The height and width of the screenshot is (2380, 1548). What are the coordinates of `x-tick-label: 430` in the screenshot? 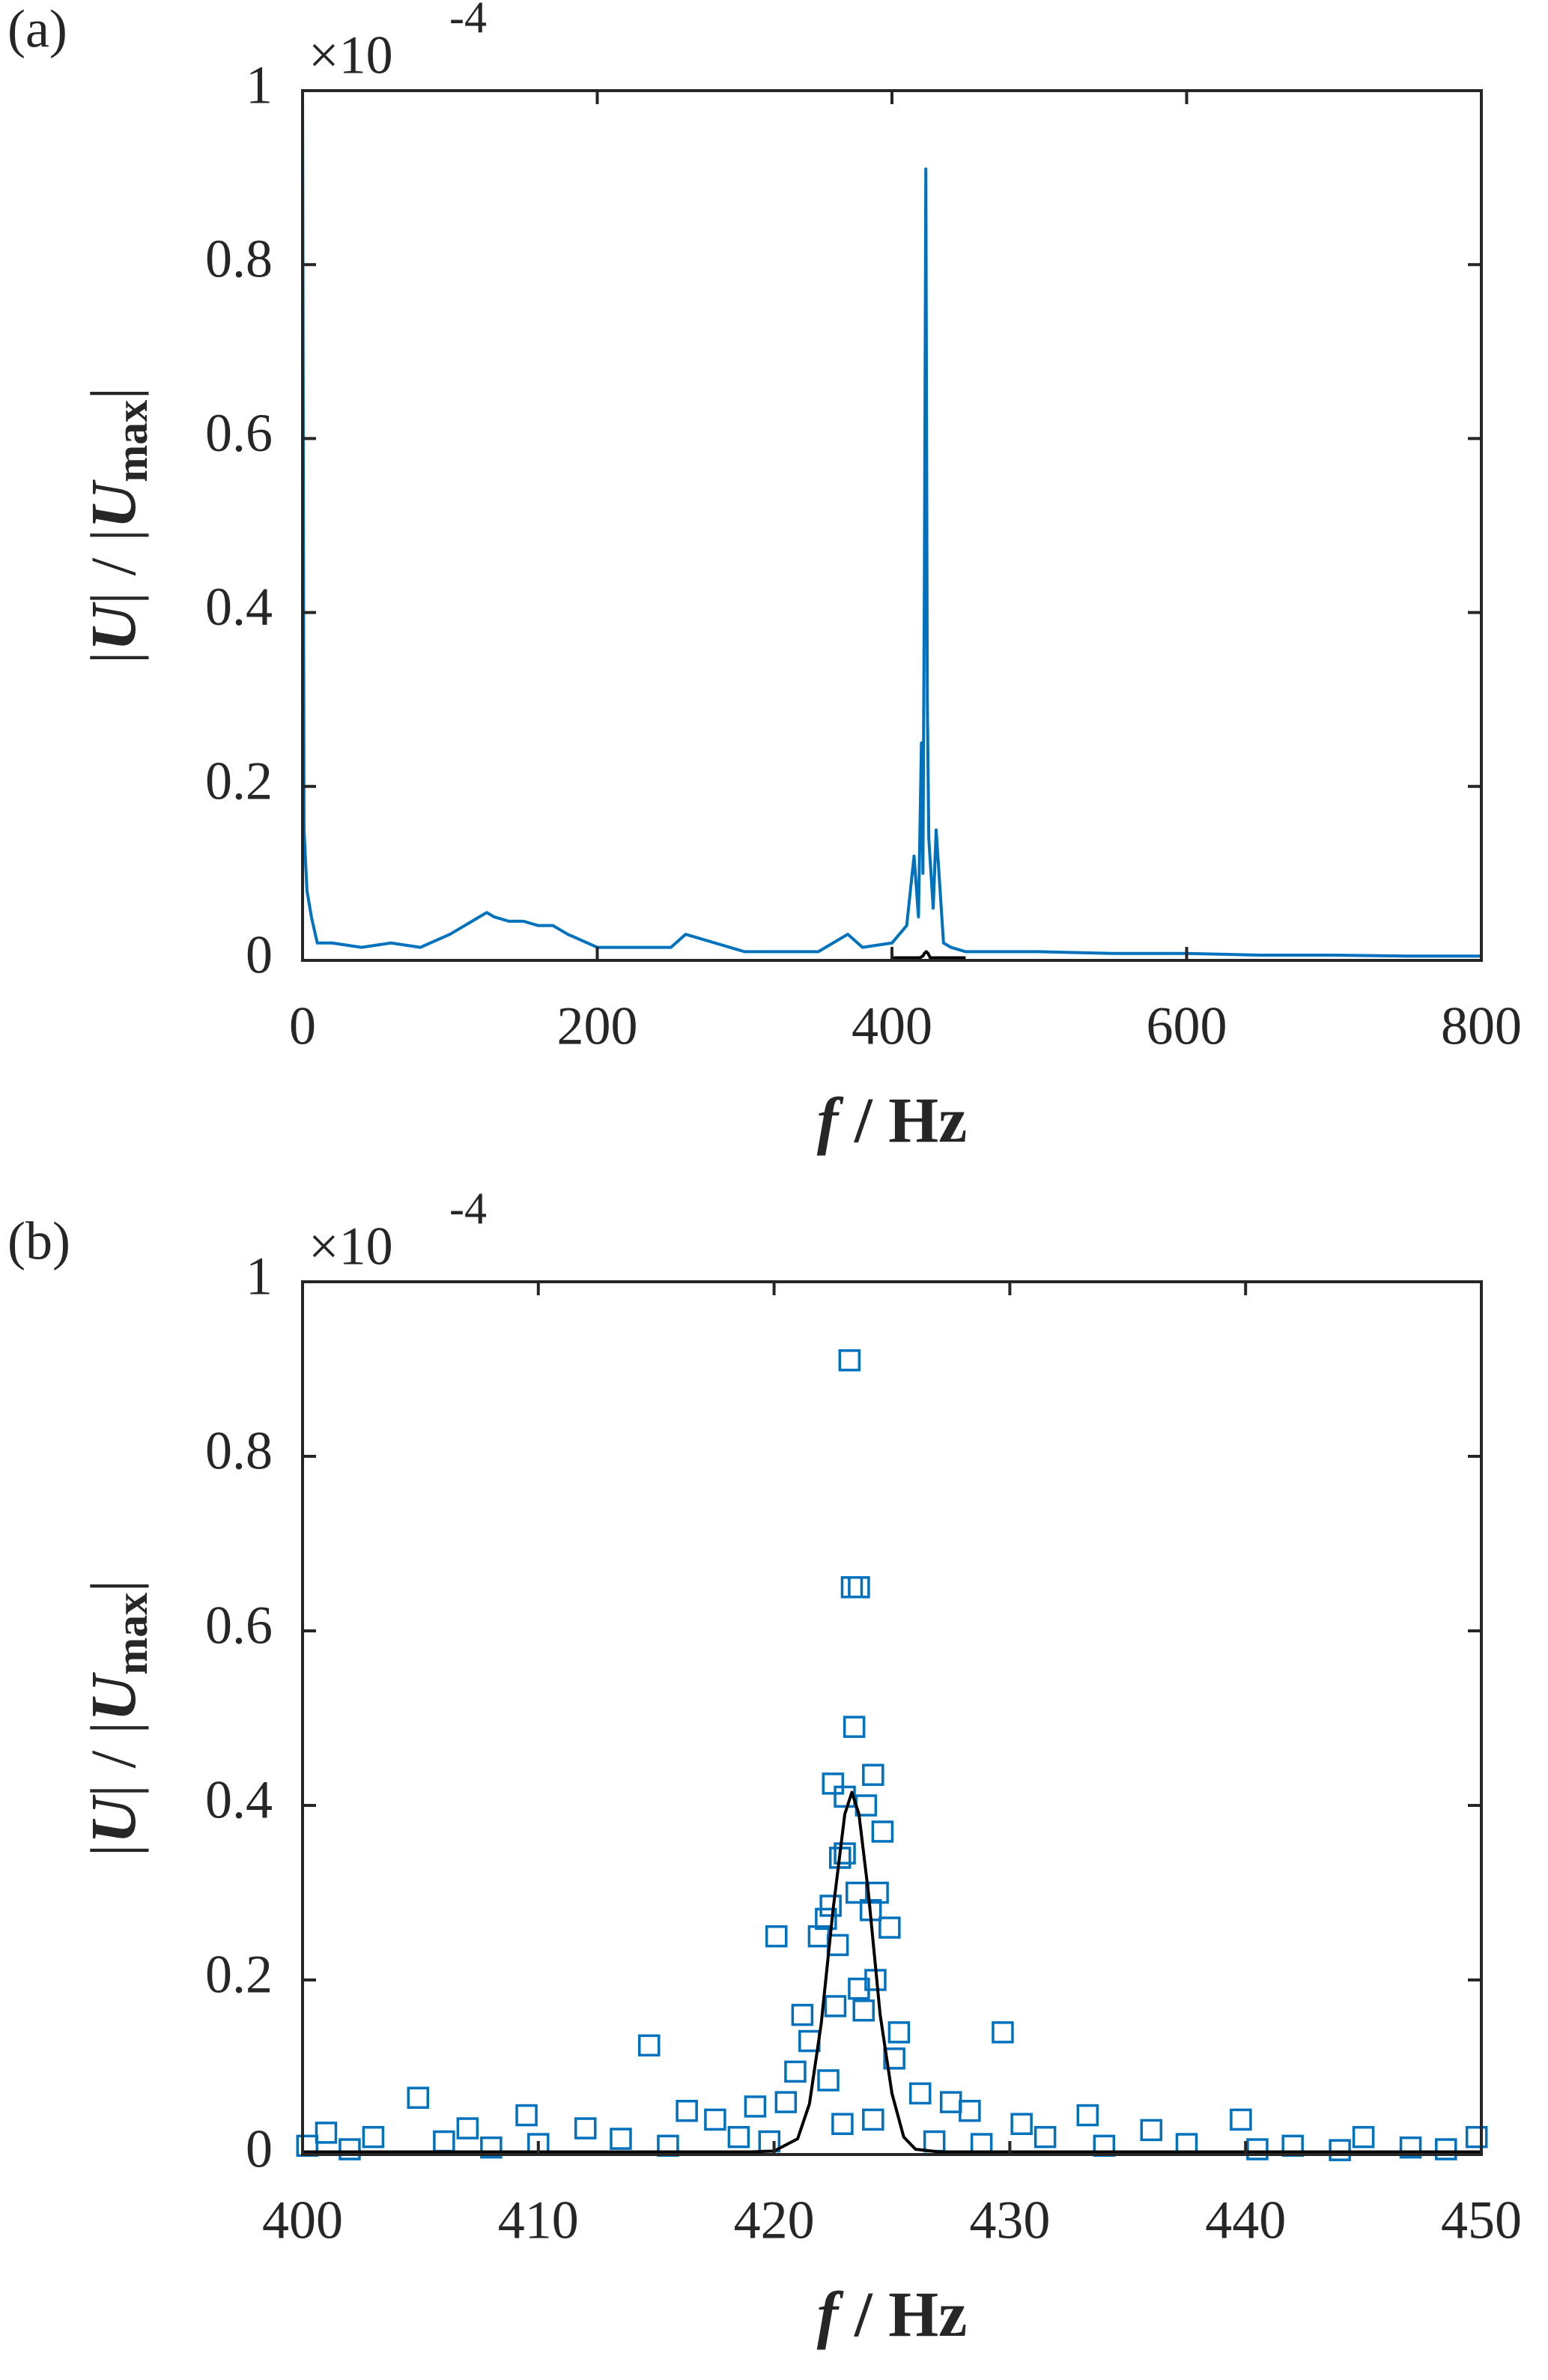 It's located at (1009, 2220).